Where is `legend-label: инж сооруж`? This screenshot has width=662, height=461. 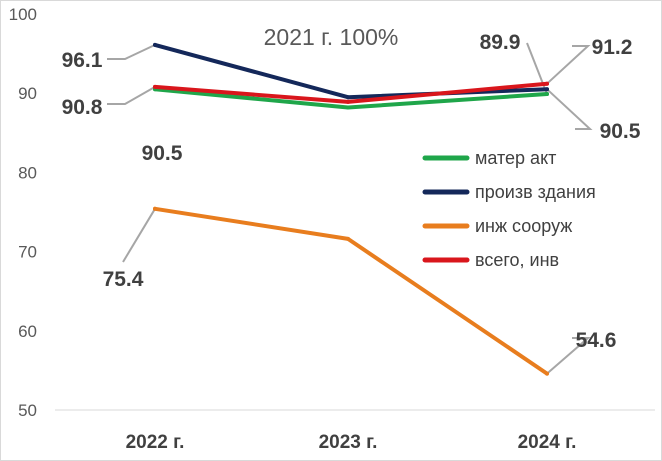 legend-label: инж сооруж is located at coordinates (523, 226).